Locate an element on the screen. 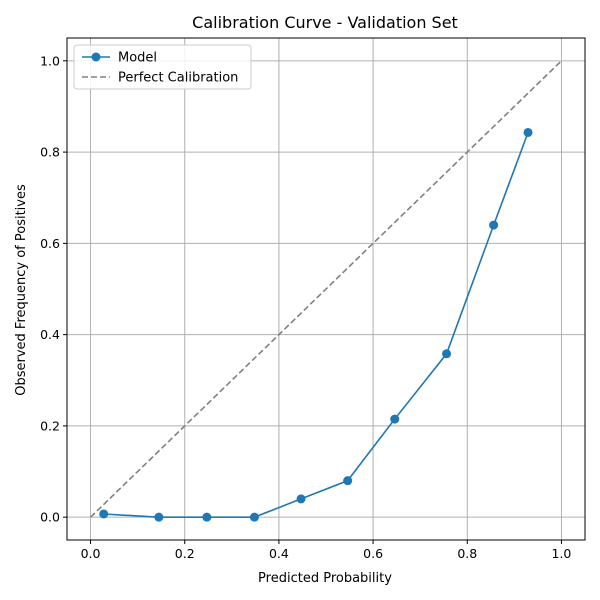 Image resolution: width=600 pixels, height=600 pixels. chart-title: Calibration Curve - Validation Set is located at coordinates (325, 22).